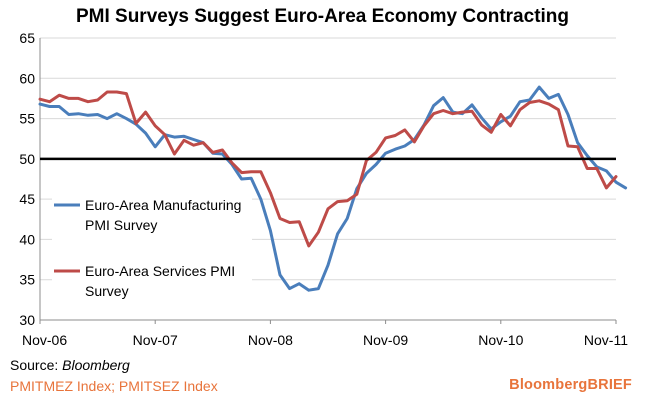 This screenshot has height=402, width=645. Describe the element at coordinates (107, 291) in the screenshot. I see `legend-label: Survey` at that location.